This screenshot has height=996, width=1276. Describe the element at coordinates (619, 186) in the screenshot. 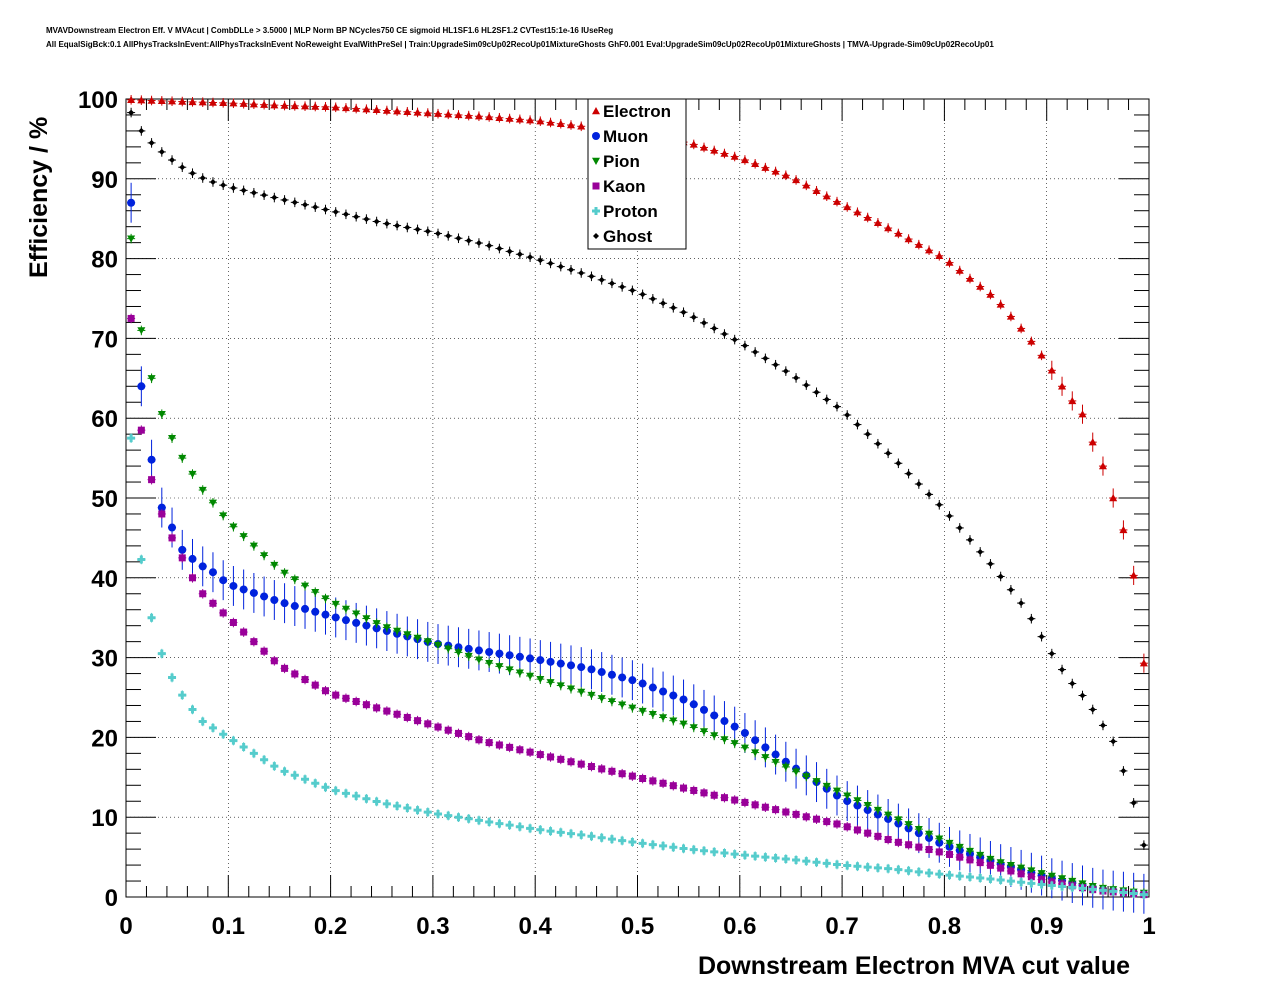

I see `legend-item-kaon: Kaon` at that location.